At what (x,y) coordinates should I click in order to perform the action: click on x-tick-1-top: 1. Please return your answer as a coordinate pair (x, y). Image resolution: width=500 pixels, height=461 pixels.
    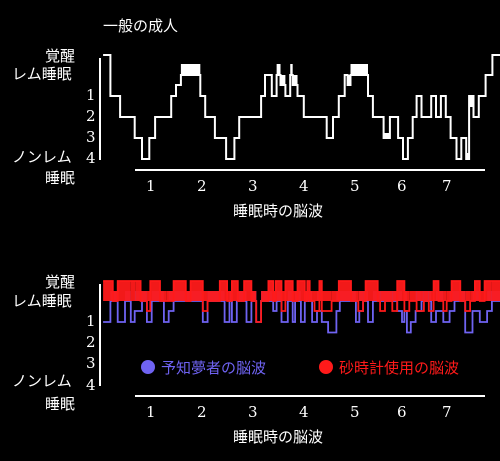
    Looking at the image, I should click on (151, 186).